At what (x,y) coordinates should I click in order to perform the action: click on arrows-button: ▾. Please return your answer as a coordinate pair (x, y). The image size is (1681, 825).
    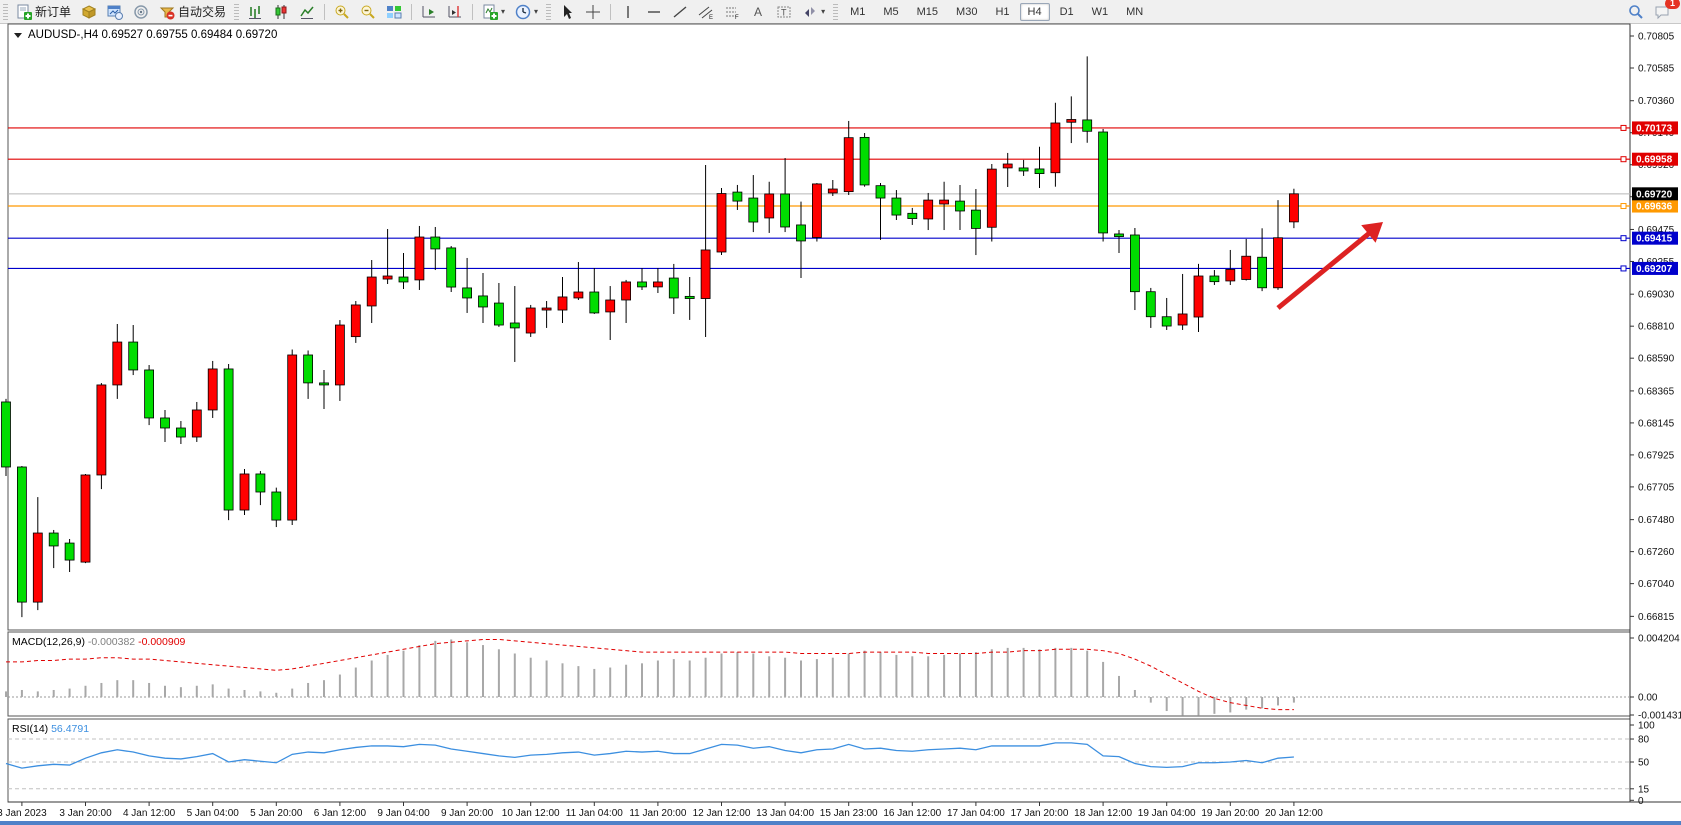
    Looking at the image, I should click on (813, 12).